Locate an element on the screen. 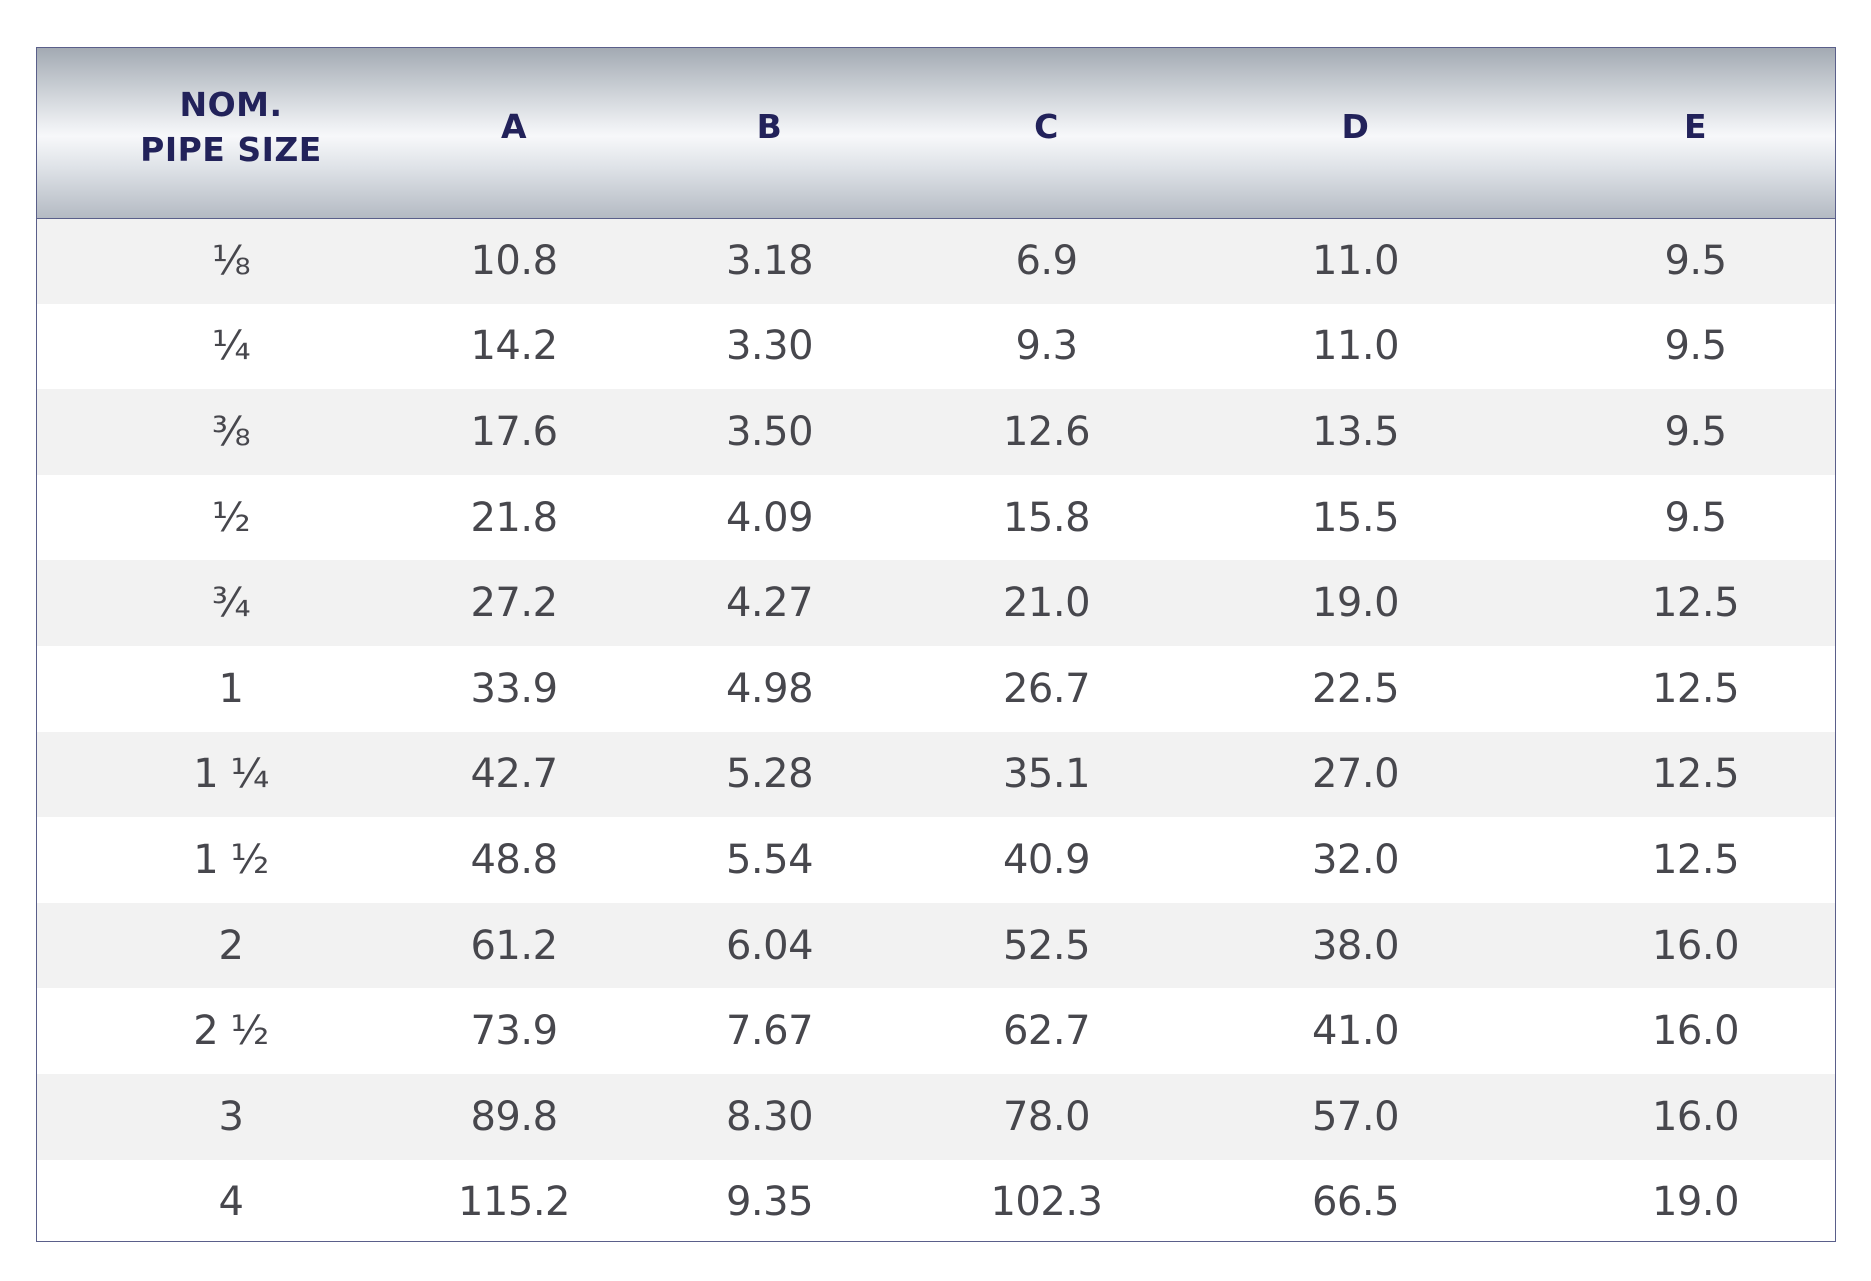 The width and height of the screenshot is (1871, 1281). cell-c: 26.7 is located at coordinates (1046, 688).